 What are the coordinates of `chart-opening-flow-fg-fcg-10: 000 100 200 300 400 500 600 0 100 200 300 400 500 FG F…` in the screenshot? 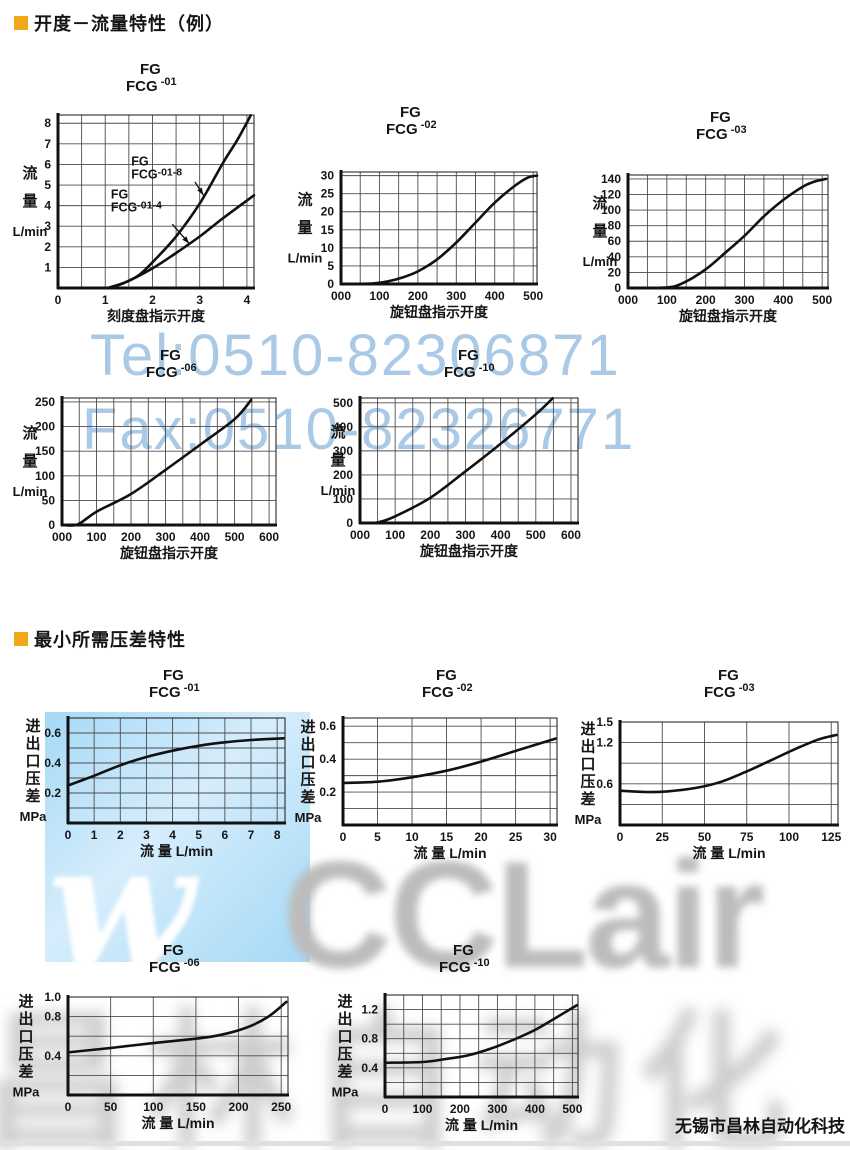 It's located at (450, 455).